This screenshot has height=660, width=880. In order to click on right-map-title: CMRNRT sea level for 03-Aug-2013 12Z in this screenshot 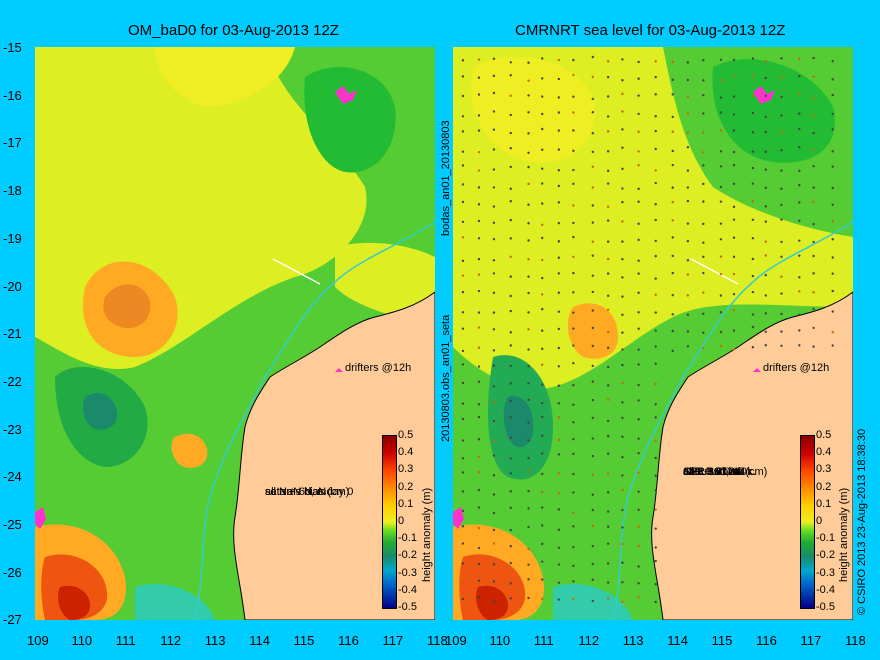, I will do `click(650, 30)`.